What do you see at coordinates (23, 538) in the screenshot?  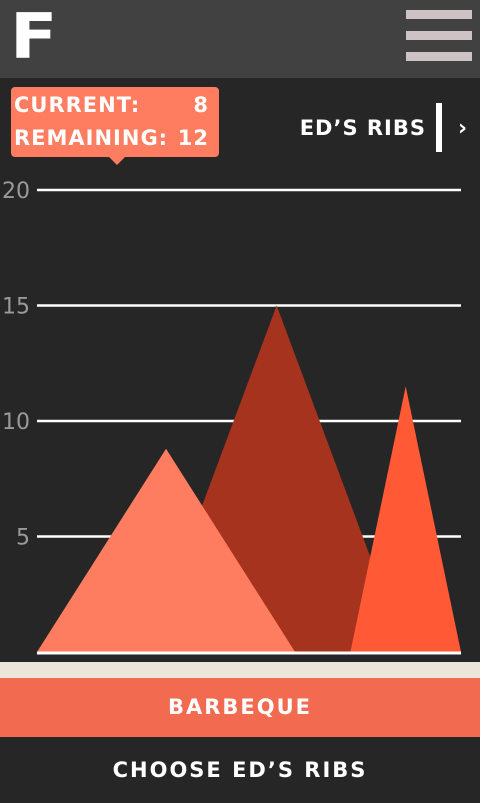 I see `y-tick-label: 5` at bounding box center [23, 538].